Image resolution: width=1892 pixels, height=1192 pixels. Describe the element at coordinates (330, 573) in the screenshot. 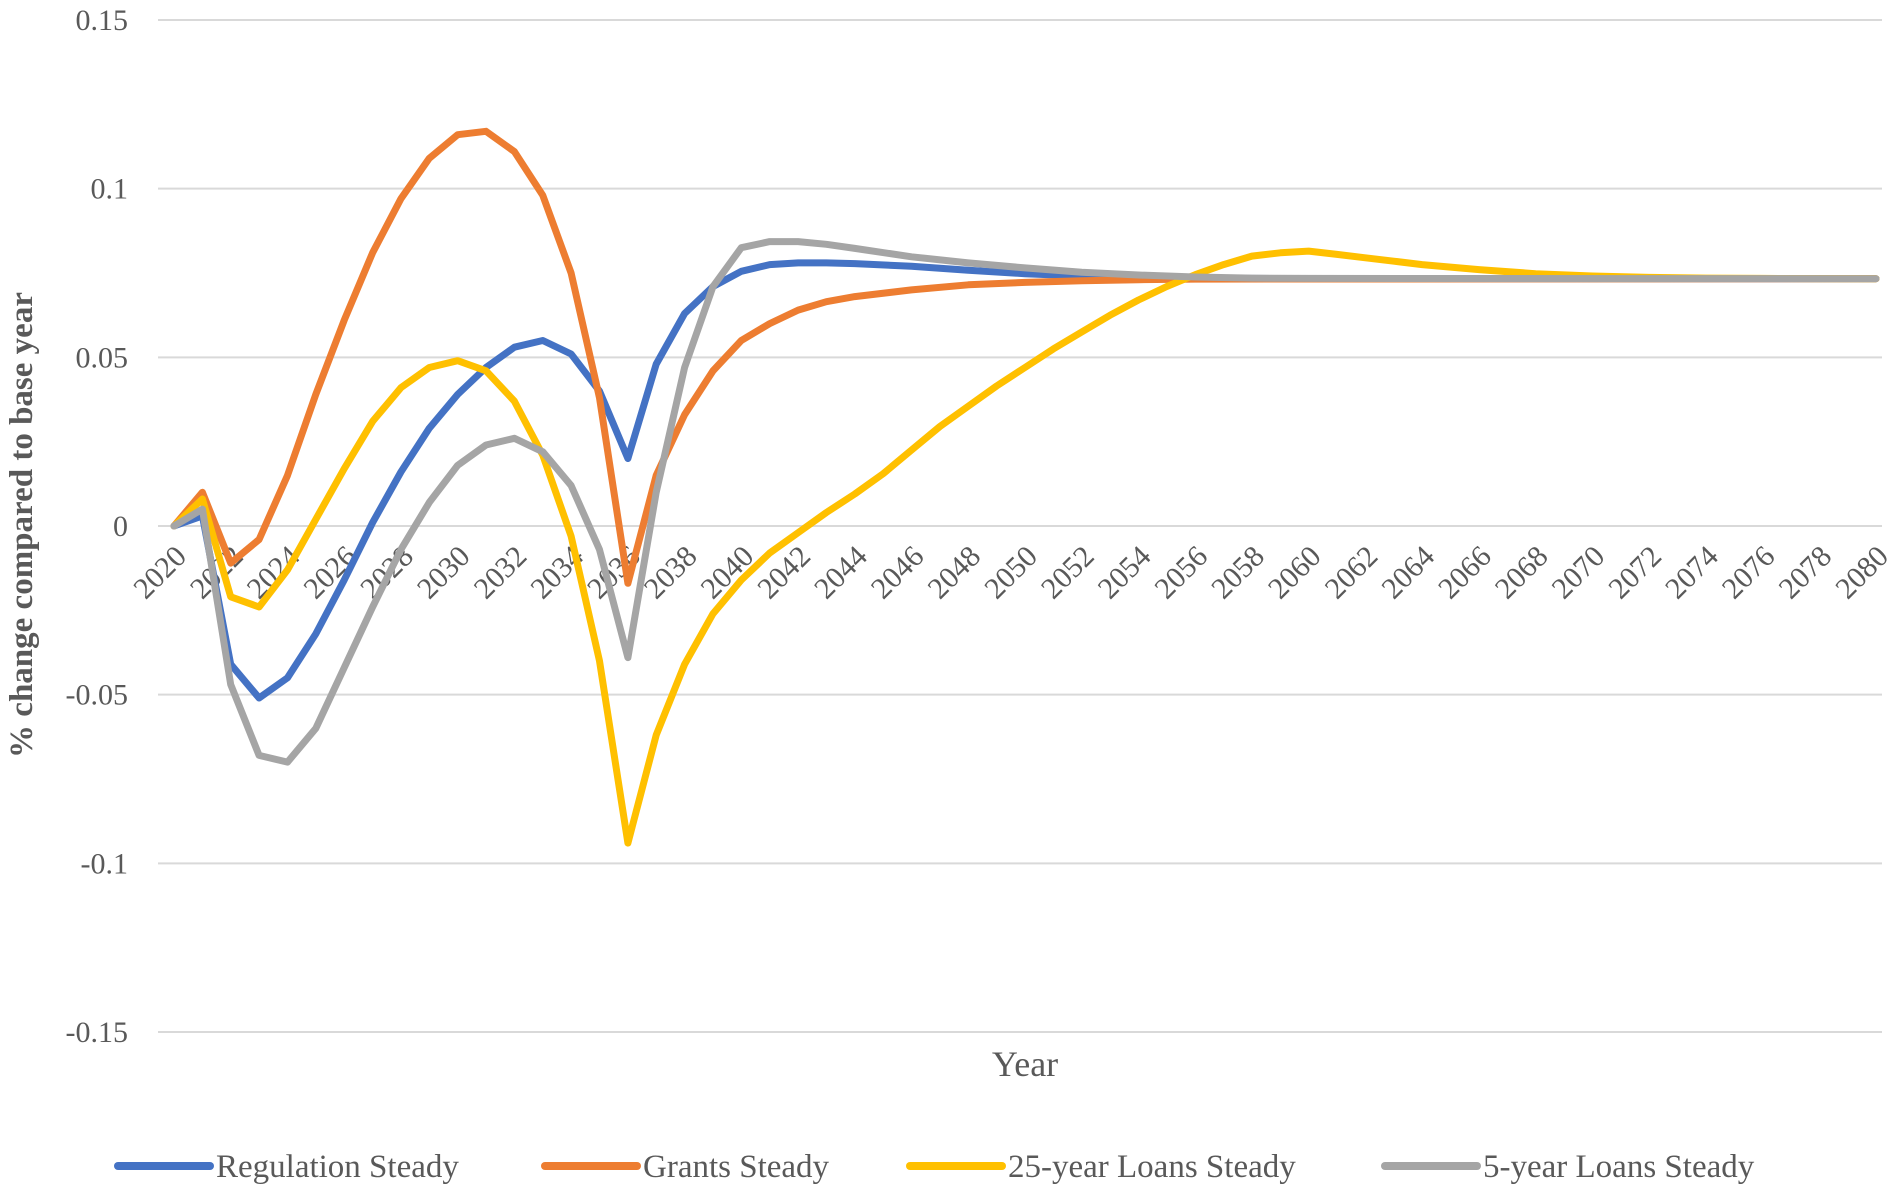

I see `x-tick-label: 2026` at that location.